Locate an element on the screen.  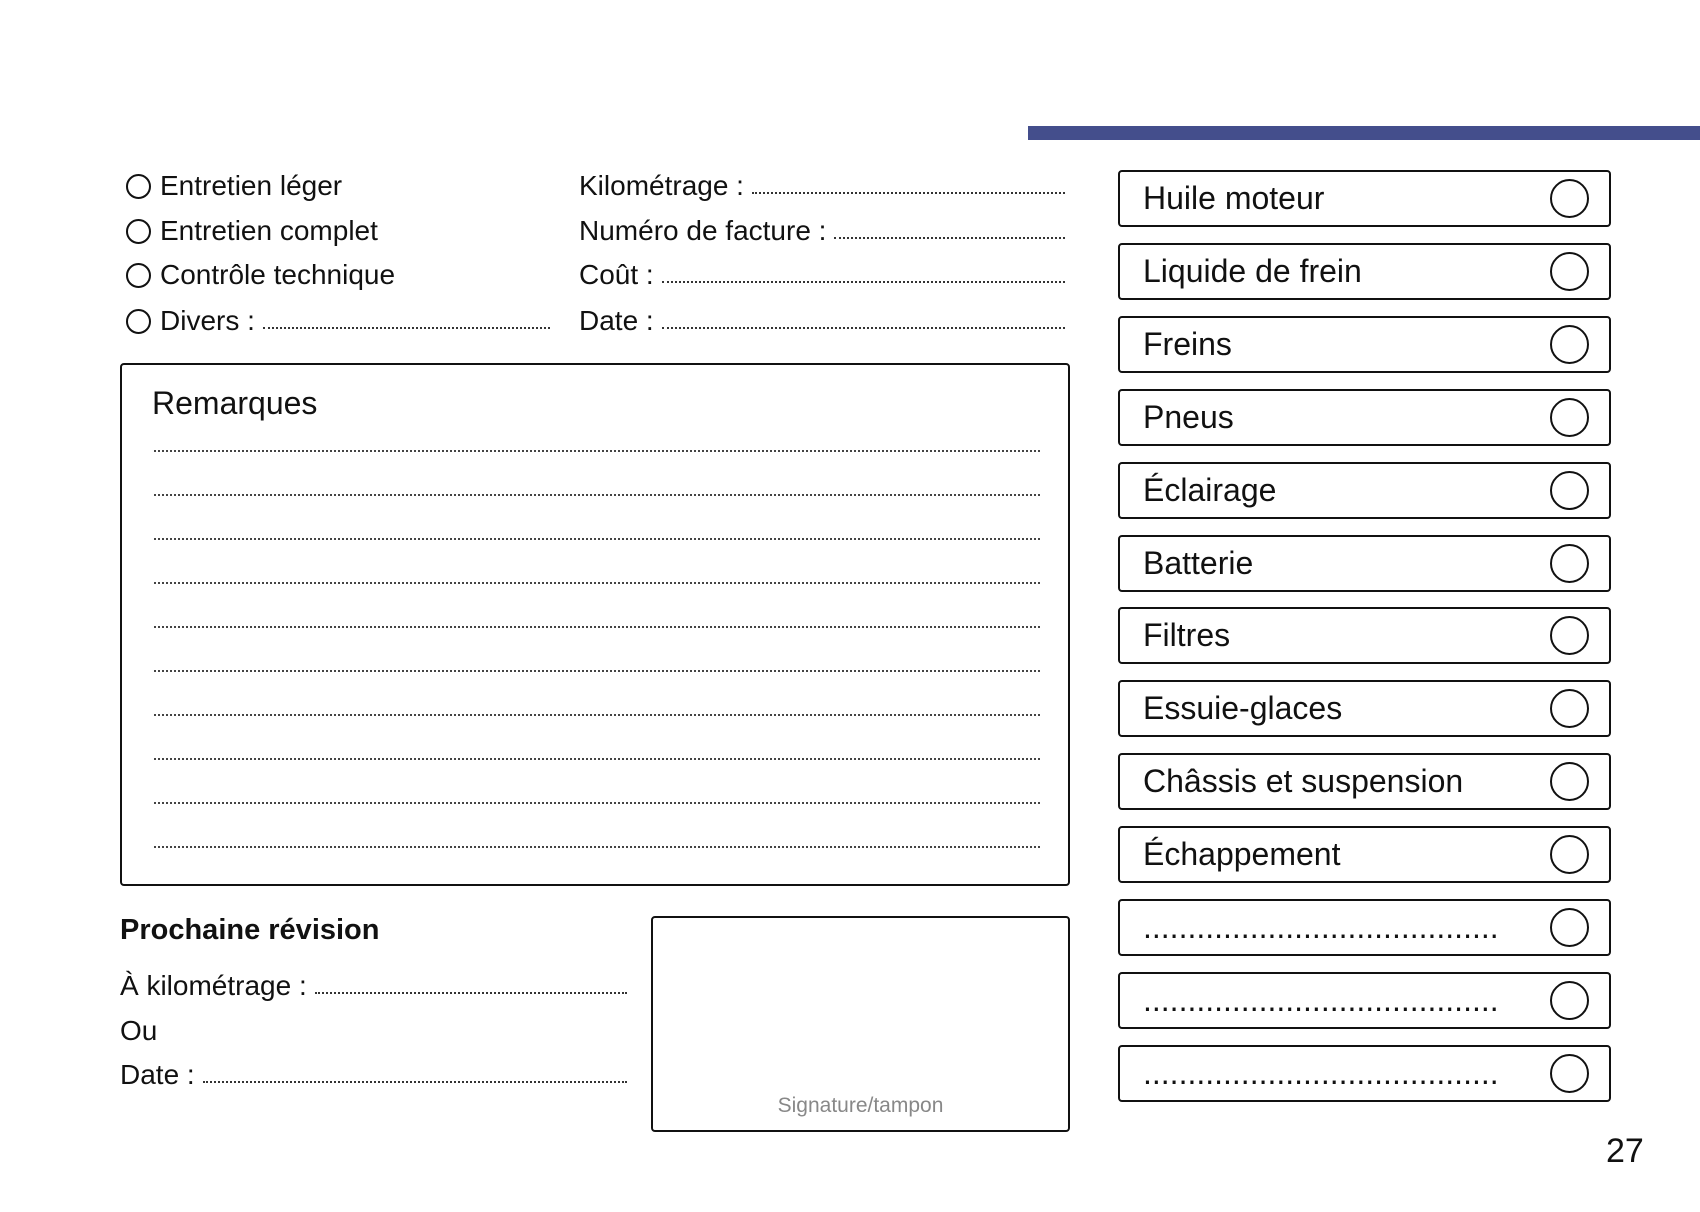
checklist-label: Éclairage is located at coordinates (1210, 489).